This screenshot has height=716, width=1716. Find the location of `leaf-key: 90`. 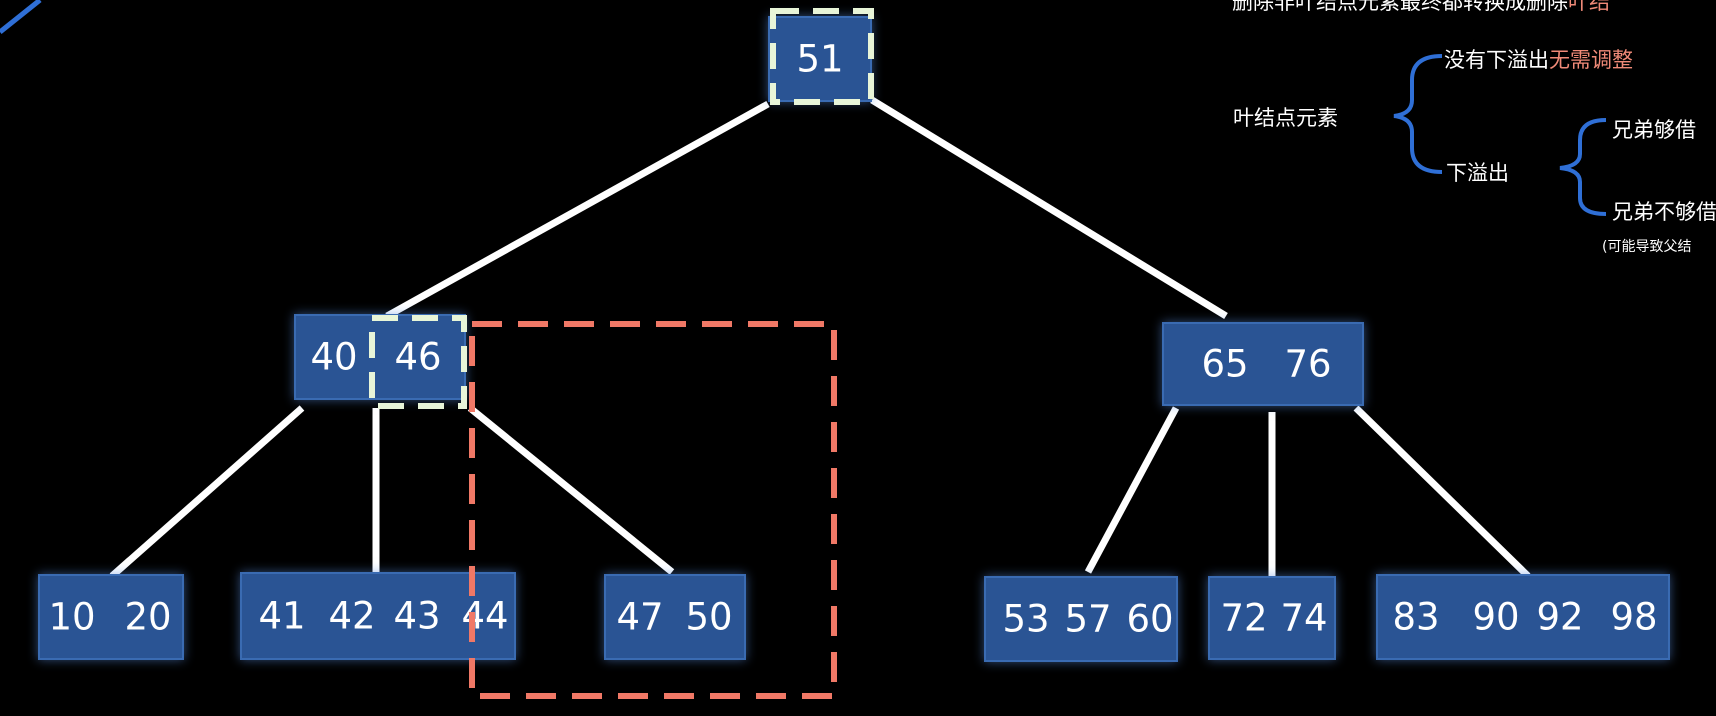

leaf-key: 90 is located at coordinates (1496, 617).